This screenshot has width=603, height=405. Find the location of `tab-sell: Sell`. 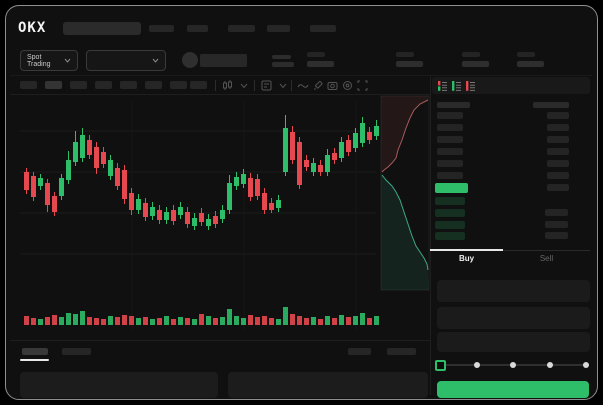

tab-sell: Sell is located at coordinates (546, 258).